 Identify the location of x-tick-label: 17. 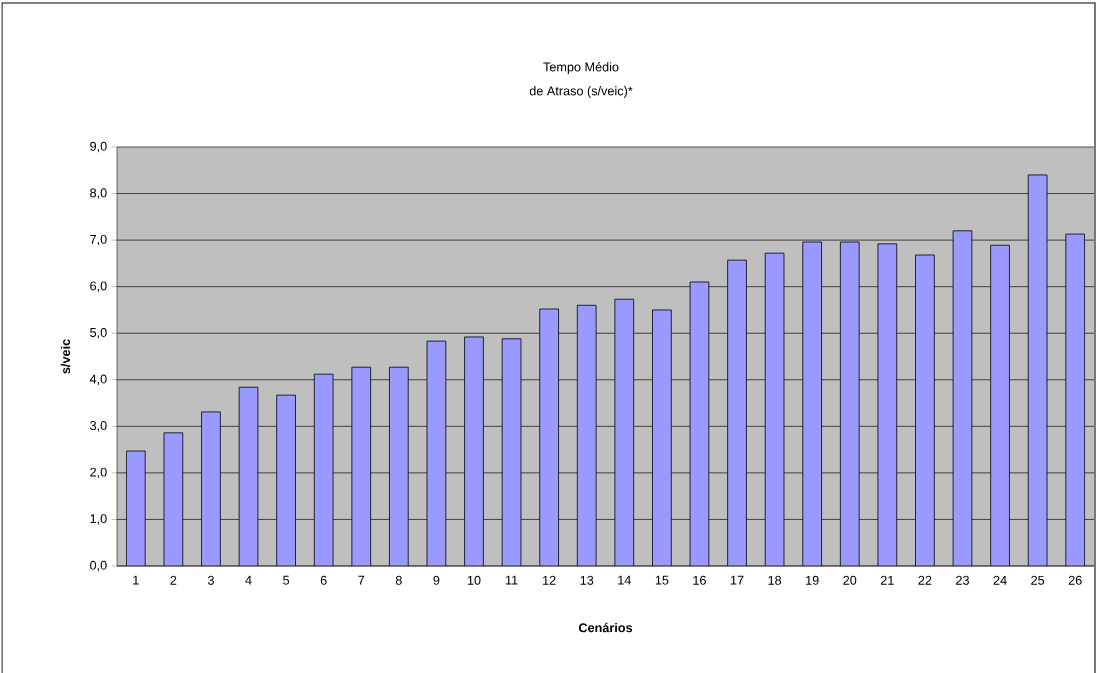
(737, 580).